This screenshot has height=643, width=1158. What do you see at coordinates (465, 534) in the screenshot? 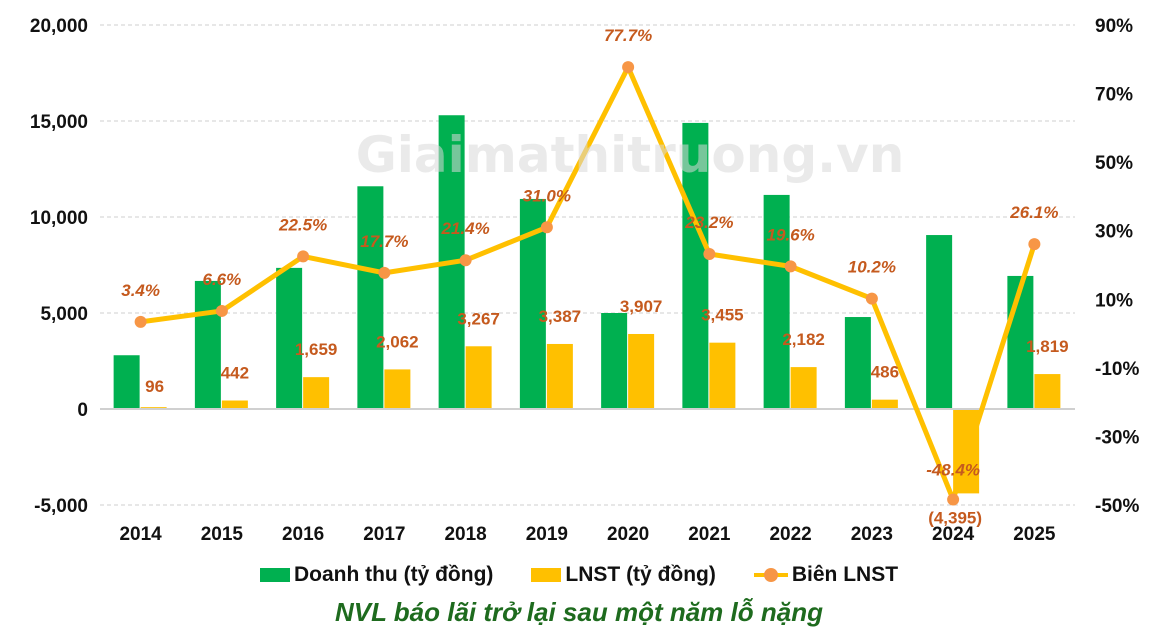
I see `x-tick-label: 2018` at bounding box center [465, 534].